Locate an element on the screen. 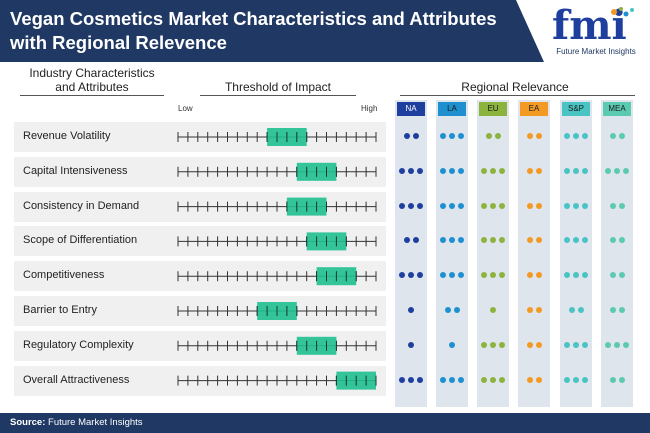 This screenshot has width=650, height=433. source-text: Future Market Insights is located at coordinates (94, 422).